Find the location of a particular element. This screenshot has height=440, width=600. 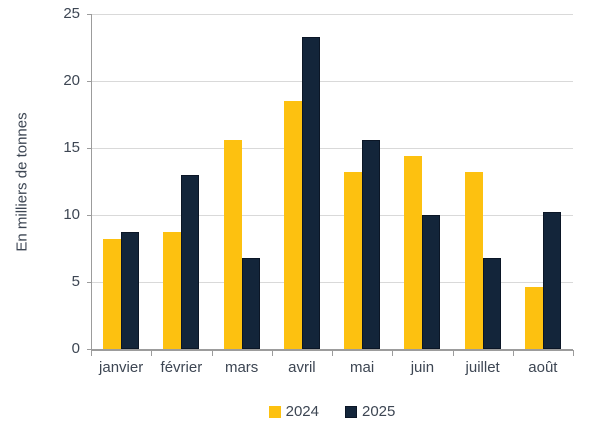

legend-swatch-2024 is located at coordinates (274, 411).